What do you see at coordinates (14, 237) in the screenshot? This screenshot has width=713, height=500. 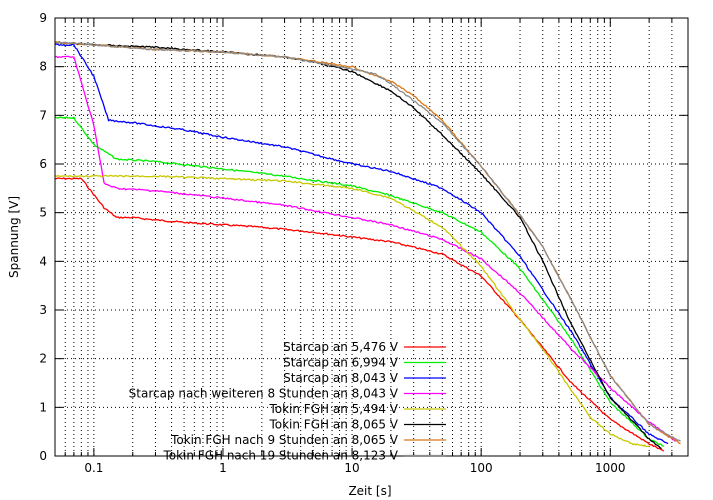 I see `y-axis-label: Spannung [V]` at bounding box center [14, 237].